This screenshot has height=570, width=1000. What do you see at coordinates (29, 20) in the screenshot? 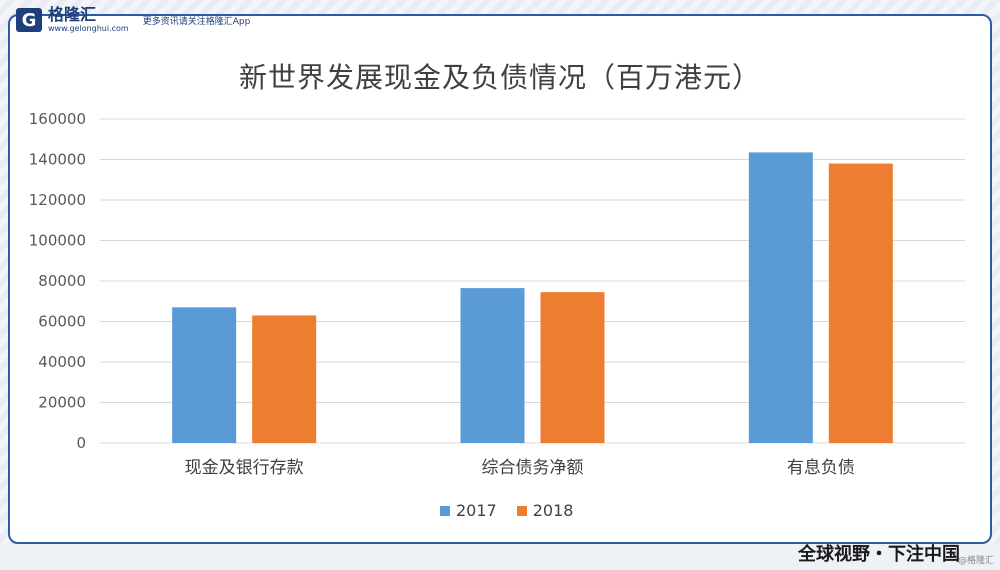
I see `brand-logo-icon: G` at bounding box center [29, 20].